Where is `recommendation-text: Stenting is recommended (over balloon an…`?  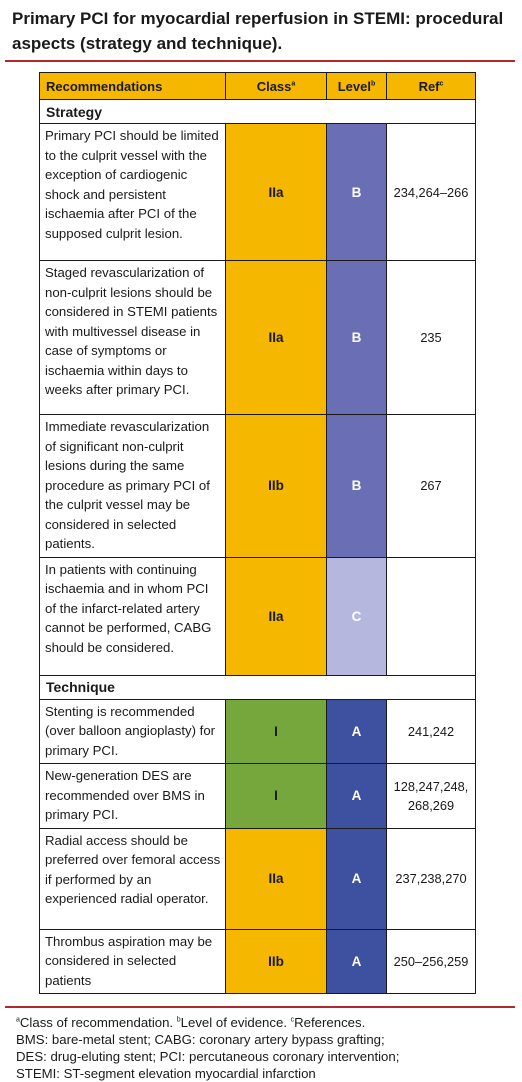
recommendation-text: Stenting is recommended (over balloon an… is located at coordinates (132, 731).